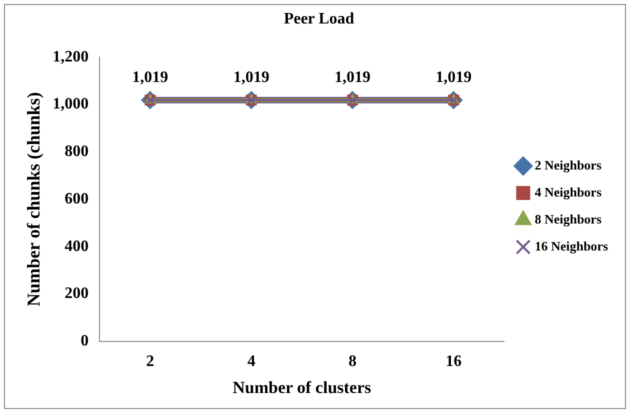  What do you see at coordinates (84, 341) in the screenshot?
I see `y-tick-label: 0` at bounding box center [84, 341].